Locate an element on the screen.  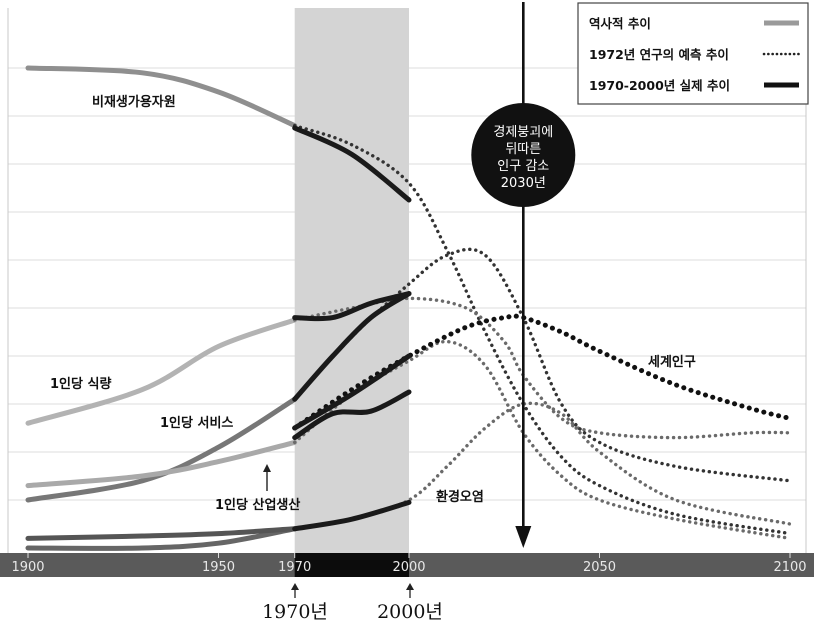
series-label-services: 1인당 서비스 is located at coordinates (196, 423).